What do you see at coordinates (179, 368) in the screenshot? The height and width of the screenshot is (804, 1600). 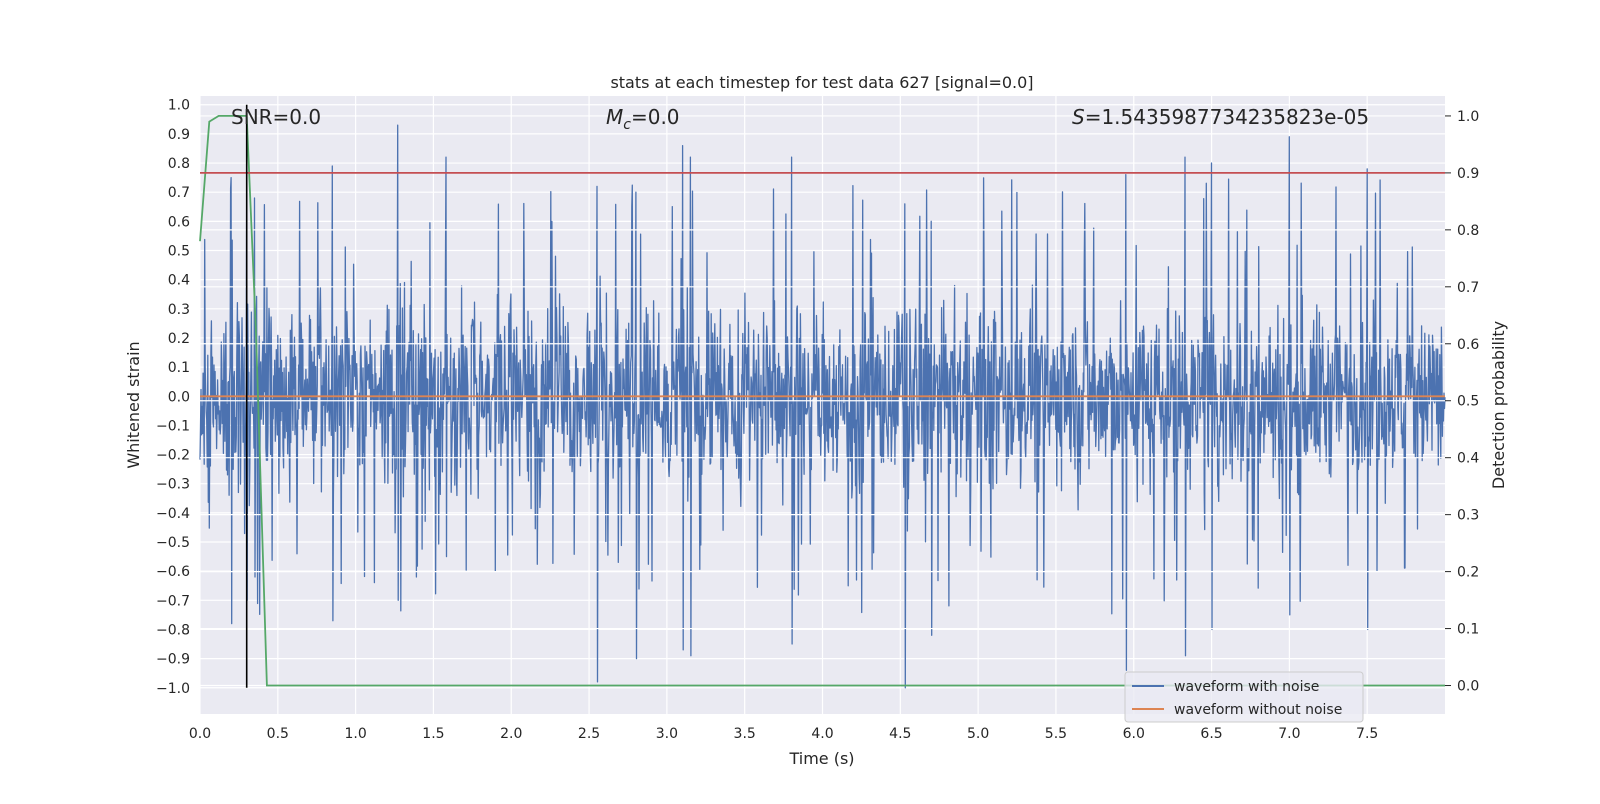 I see `y-tick-label-left: 0.1` at bounding box center [179, 368].